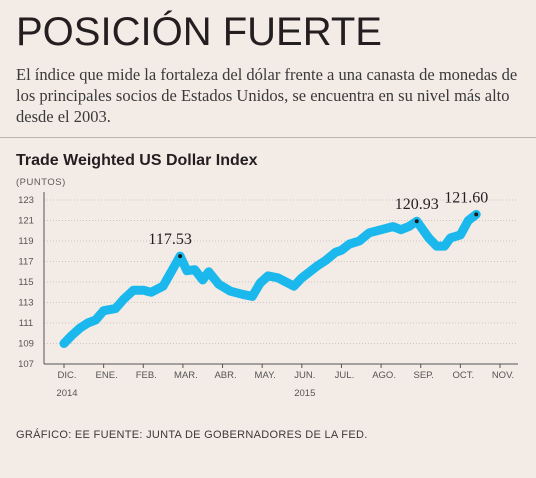 This screenshot has height=478, width=536. What do you see at coordinates (225, 375) in the screenshot?
I see `x-tick-label: ABR.` at bounding box center [225, 375].